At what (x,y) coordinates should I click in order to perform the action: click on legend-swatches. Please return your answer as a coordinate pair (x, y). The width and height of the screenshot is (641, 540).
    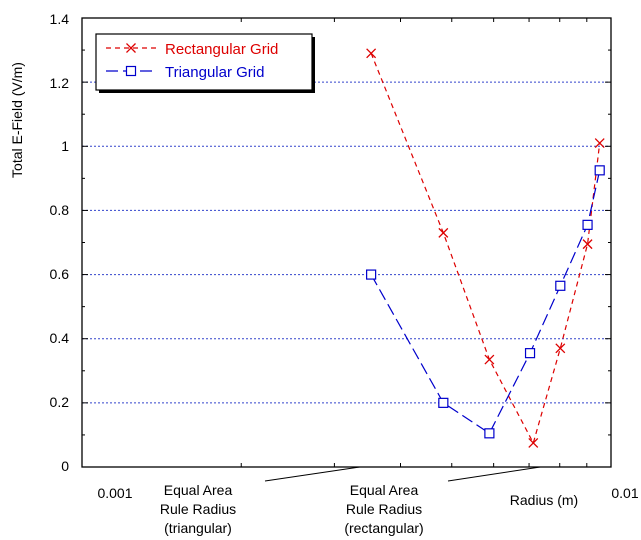
    Looking at the image, I should click on (131, 60).